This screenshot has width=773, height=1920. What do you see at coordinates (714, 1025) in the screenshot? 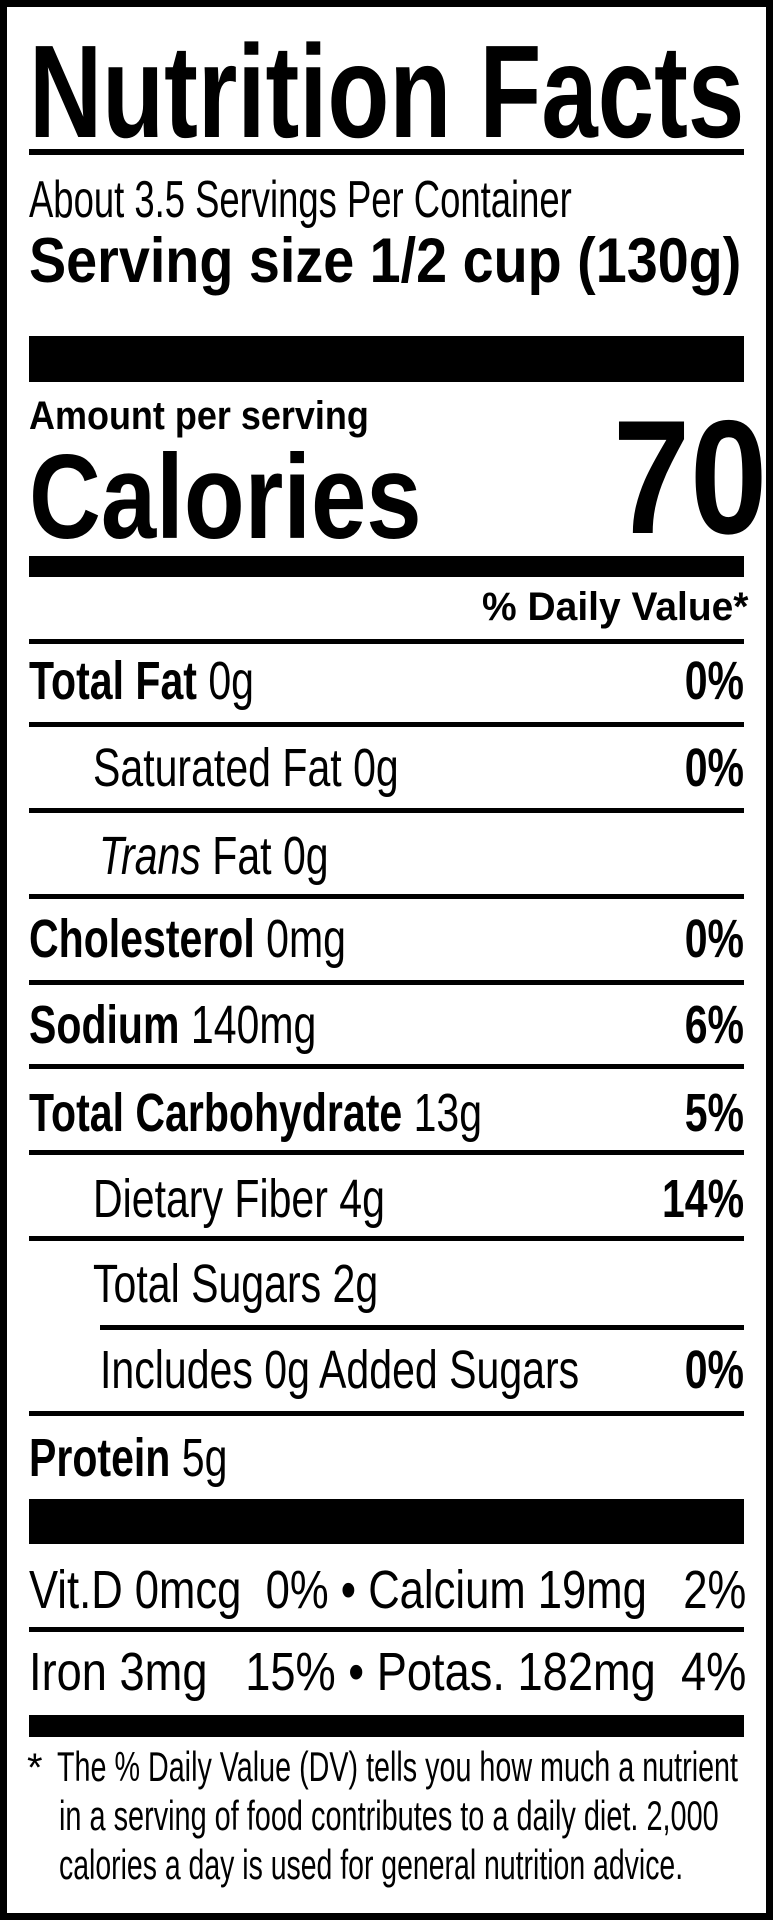
I see `nutrient-dv: 6%` at bounding box center [714, 1025].